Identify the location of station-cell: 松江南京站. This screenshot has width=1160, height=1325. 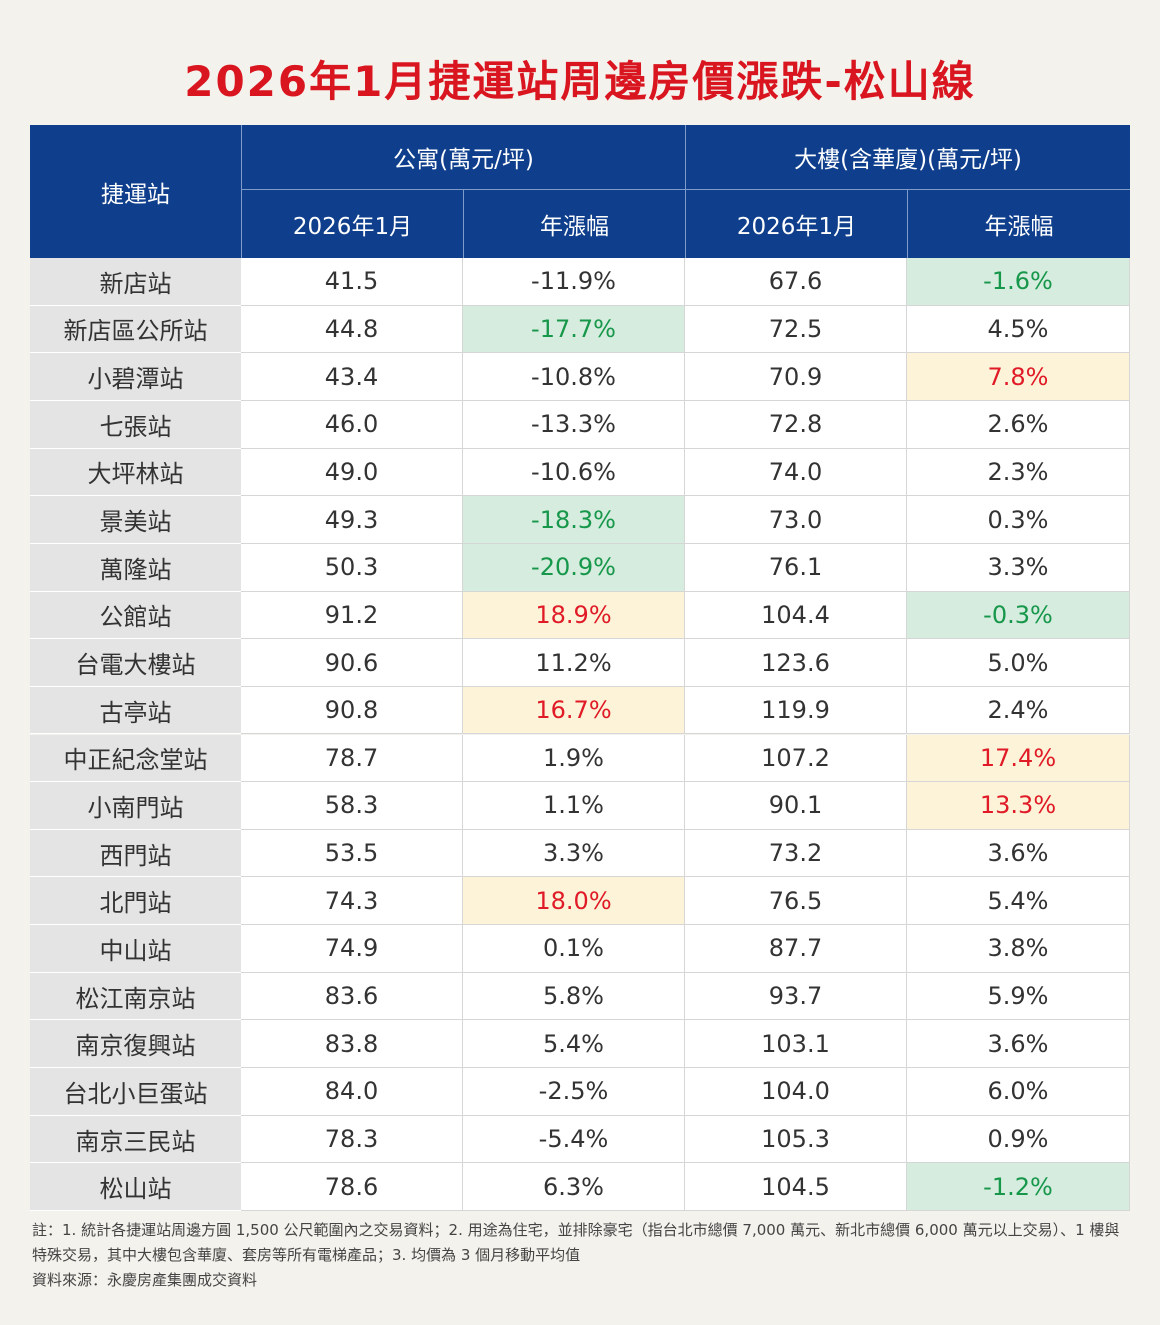
(135, 996).